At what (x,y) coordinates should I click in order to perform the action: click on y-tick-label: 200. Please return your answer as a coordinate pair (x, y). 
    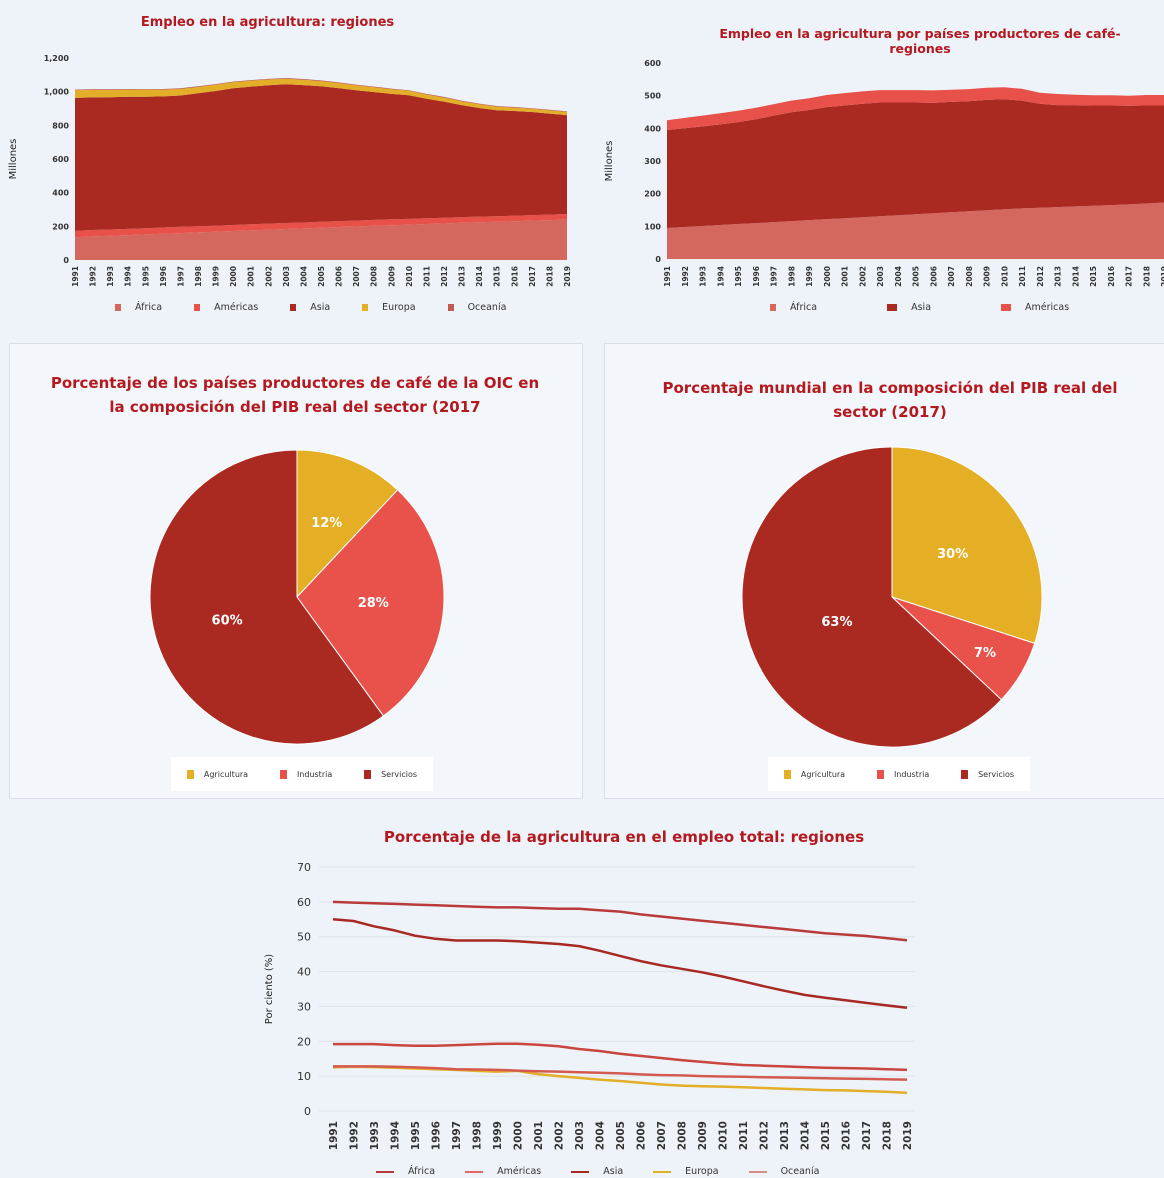
    Looking at the image, I should click on (60, 226).